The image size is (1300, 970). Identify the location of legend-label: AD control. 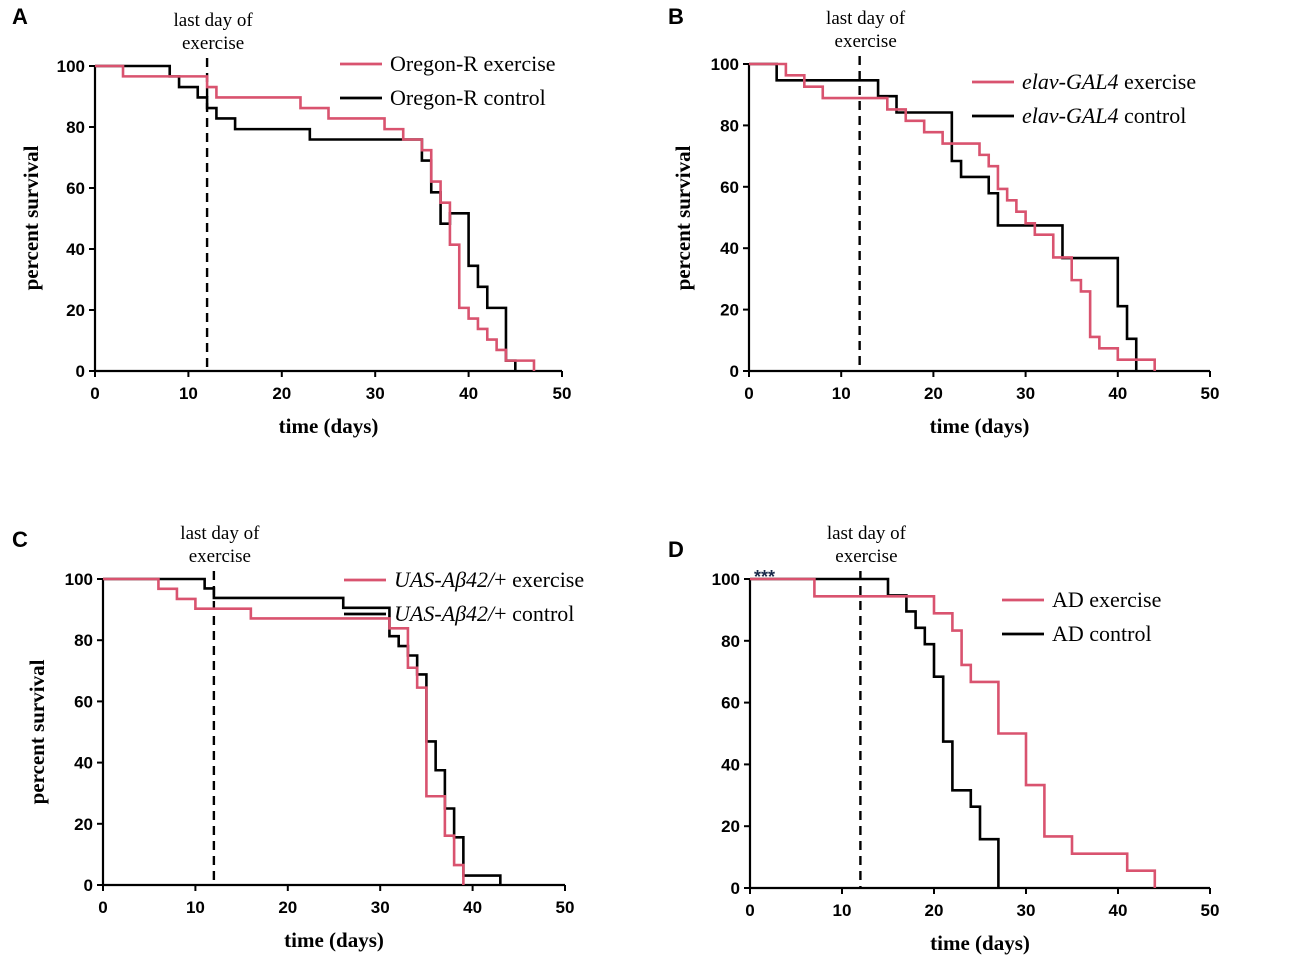
(1102, 633).